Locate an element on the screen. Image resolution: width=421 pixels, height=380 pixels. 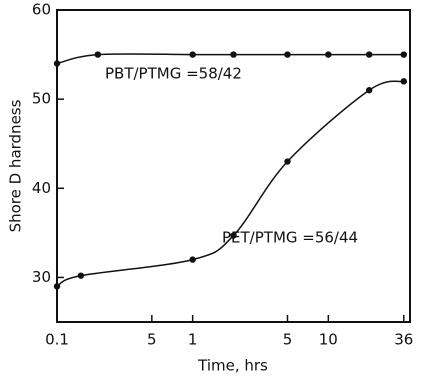
y-tick-label: 40 is located at coordinates (41, 188).